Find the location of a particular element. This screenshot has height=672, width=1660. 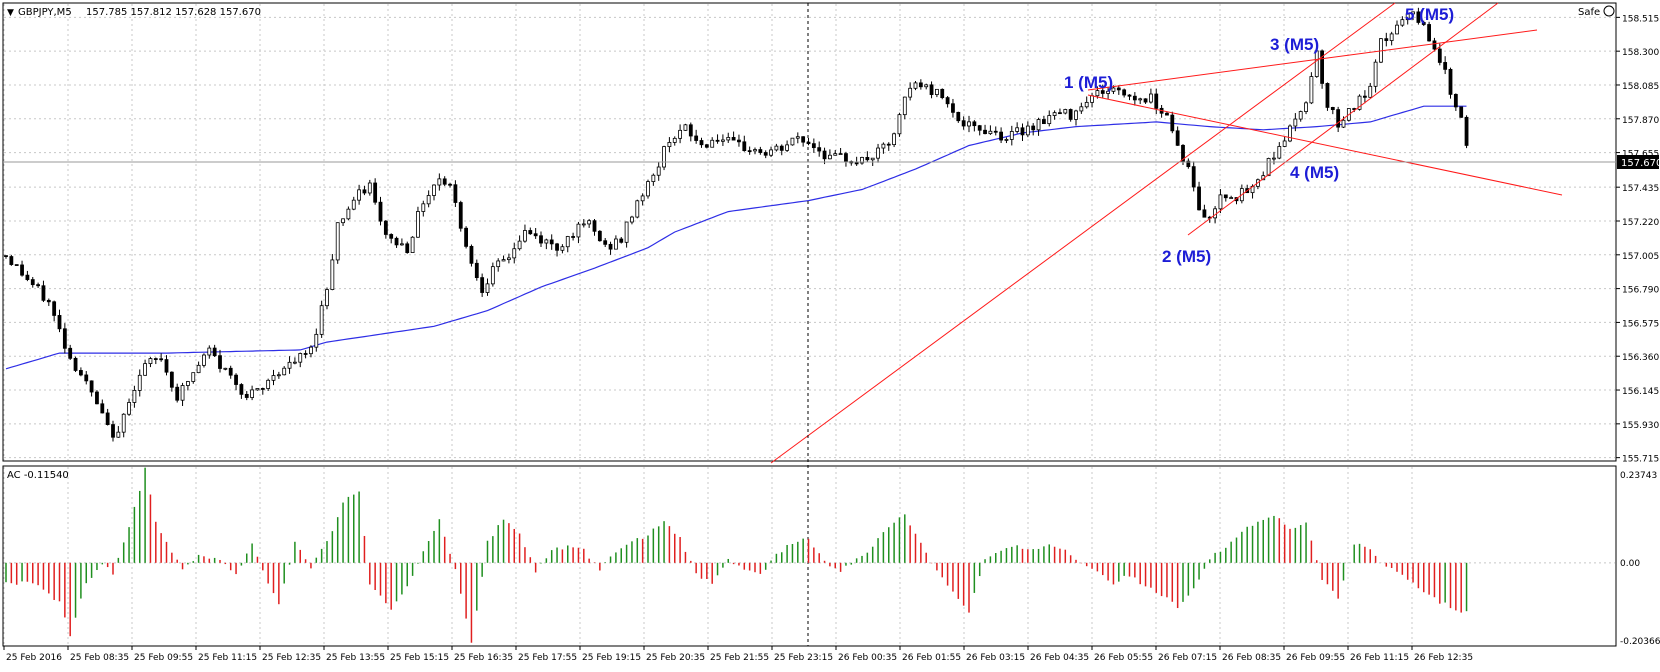

svg-text: 157.670 is located at coordinates (1640, 163).